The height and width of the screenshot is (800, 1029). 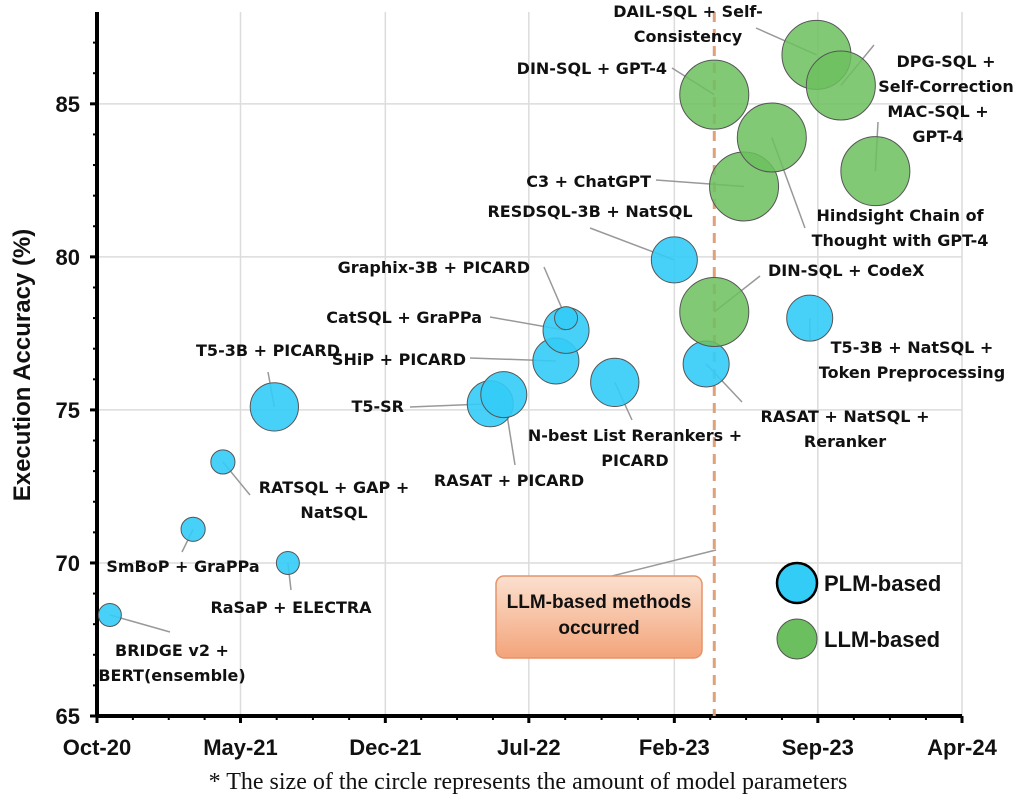 I want to click on point-smbop-grappa, so click(x=193, y=529).